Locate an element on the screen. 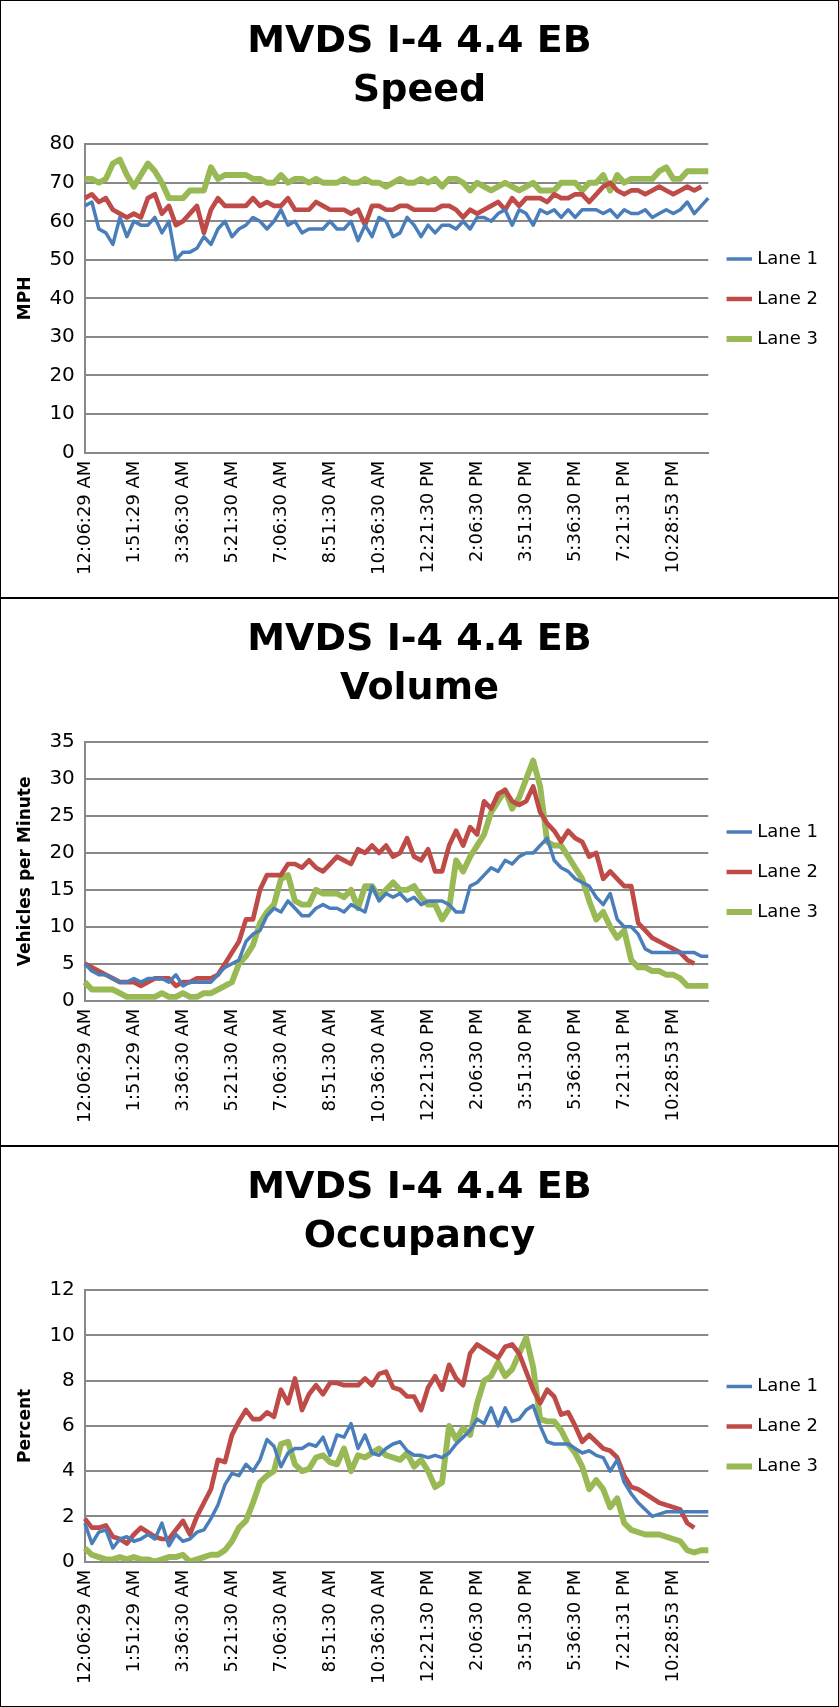  y-tick-label: 8 is located at coordinates (68, 1378).